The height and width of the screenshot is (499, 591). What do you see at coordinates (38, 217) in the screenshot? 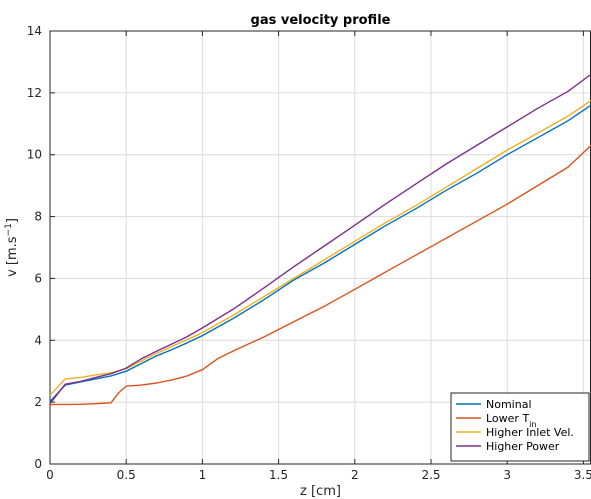
I see `y-tick-label: 8` at bounding box center [38, 217].